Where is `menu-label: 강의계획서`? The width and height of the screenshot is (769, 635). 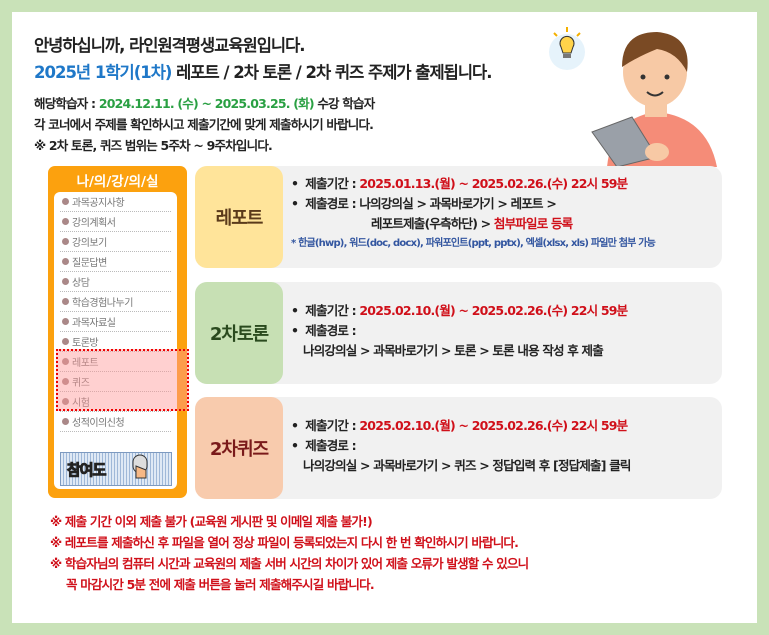
menu-label: 강의계획서 is located at coordinates (94, 223).